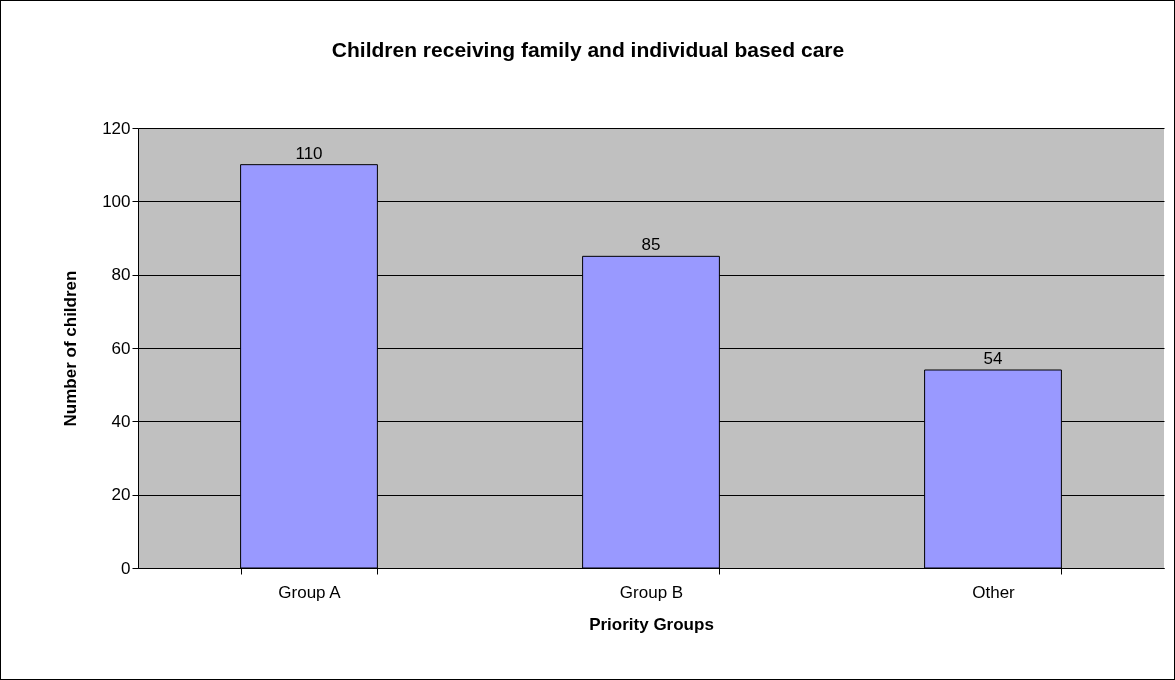 The width and height of the screenshot is (1175, 680). I want to click on y-axis-title: Number of children, so click(71, 348).